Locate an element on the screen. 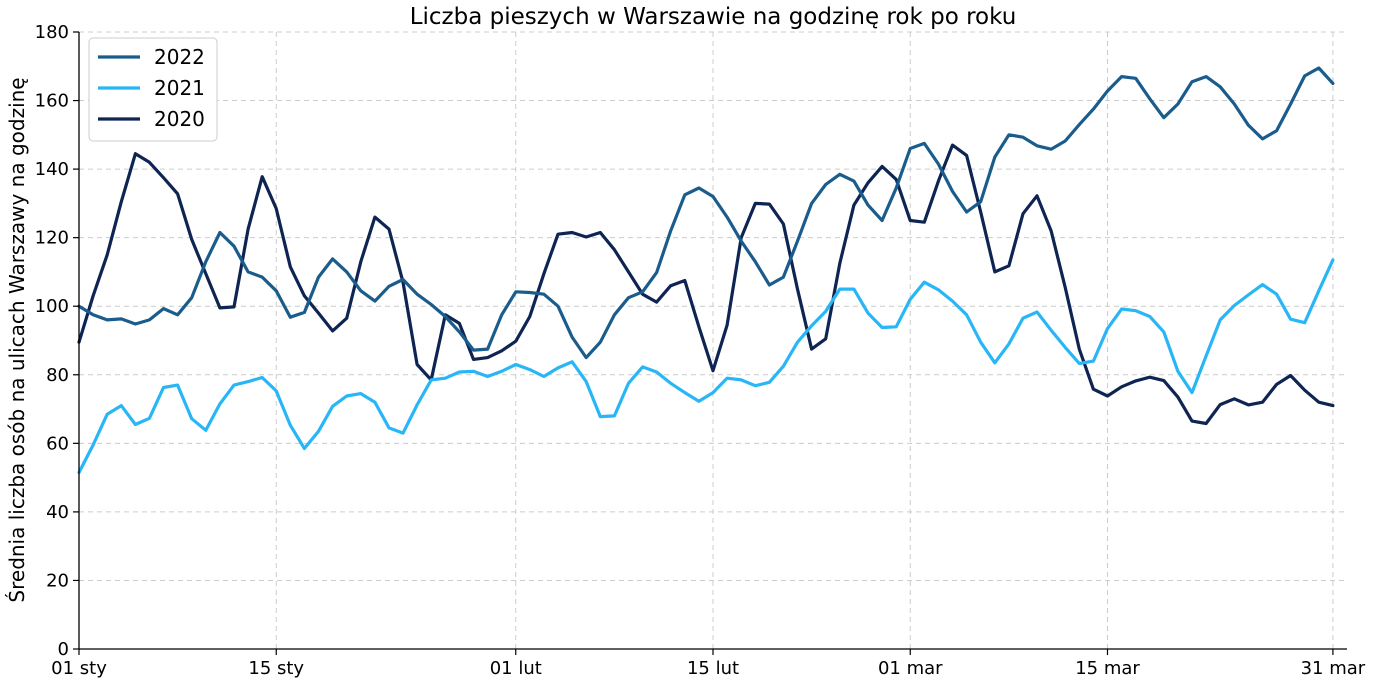 This screenshot has width=1388, height=681. y-tick-label: 160 is located at coordinates (52, 101).